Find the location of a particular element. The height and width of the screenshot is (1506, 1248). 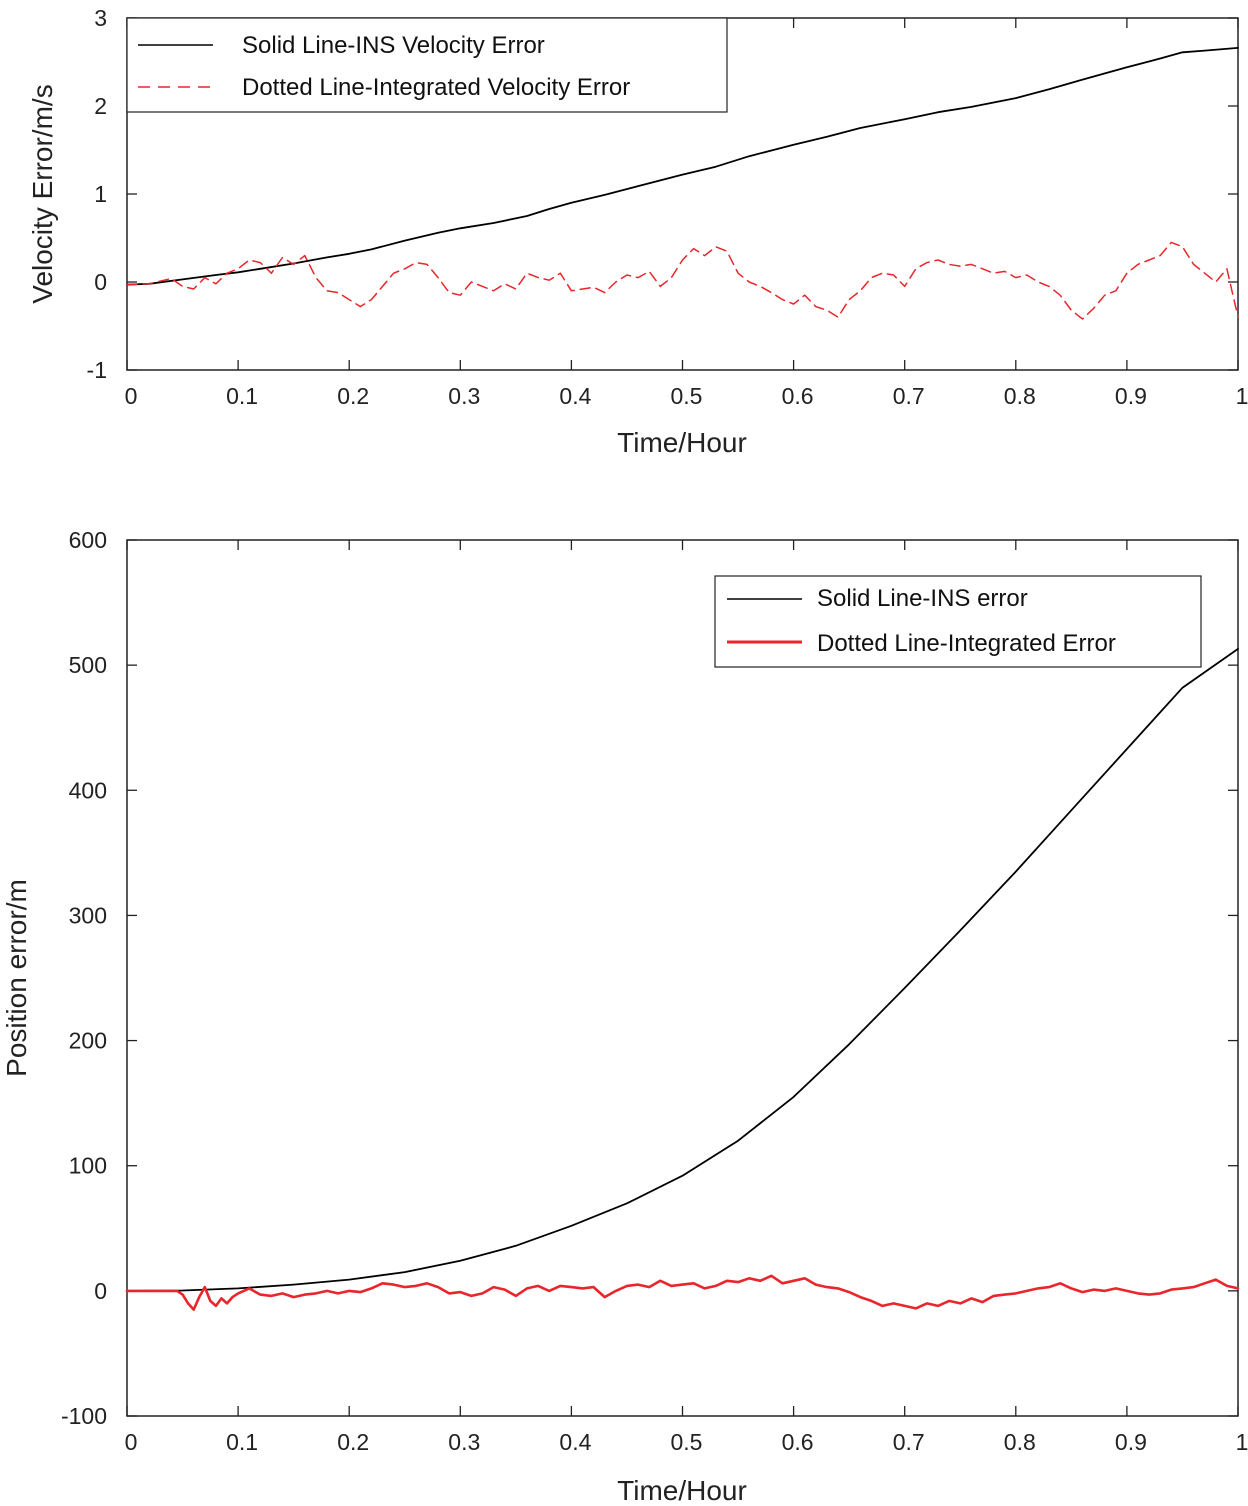

velocity-x-tick-label: 0 is located at coordinates (131, 396).